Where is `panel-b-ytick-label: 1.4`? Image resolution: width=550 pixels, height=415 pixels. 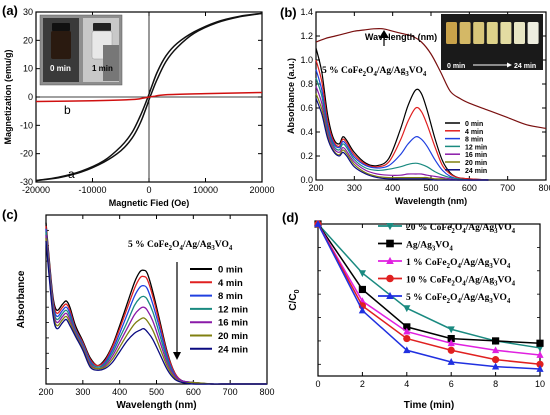
panel-b-ytick-label: 1.4 is located at coordinates (306, 12).